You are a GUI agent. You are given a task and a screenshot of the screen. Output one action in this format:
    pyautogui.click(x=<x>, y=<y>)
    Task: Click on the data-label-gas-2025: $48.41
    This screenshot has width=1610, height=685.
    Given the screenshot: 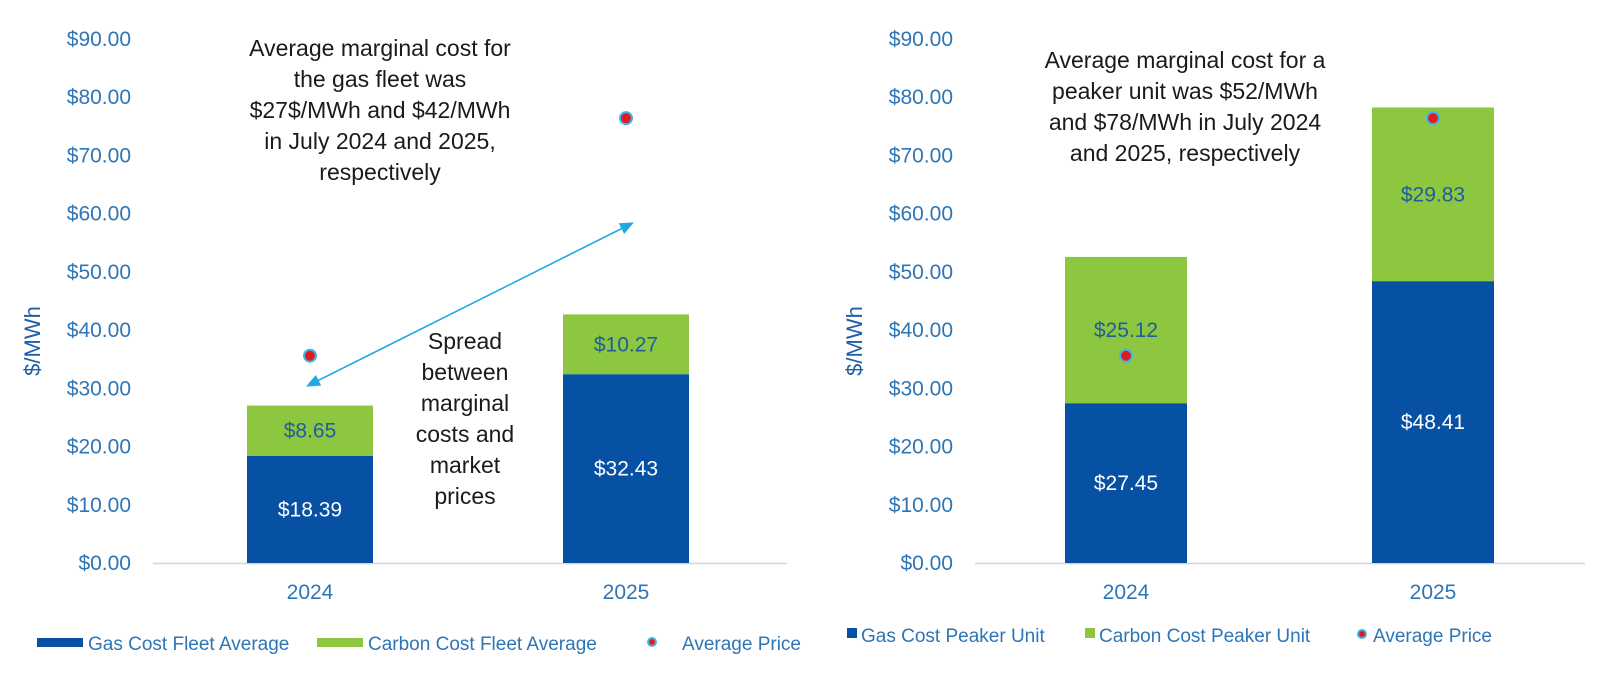 What is the action you would take?
    pyautogui.click(x=1433, y=422)
    